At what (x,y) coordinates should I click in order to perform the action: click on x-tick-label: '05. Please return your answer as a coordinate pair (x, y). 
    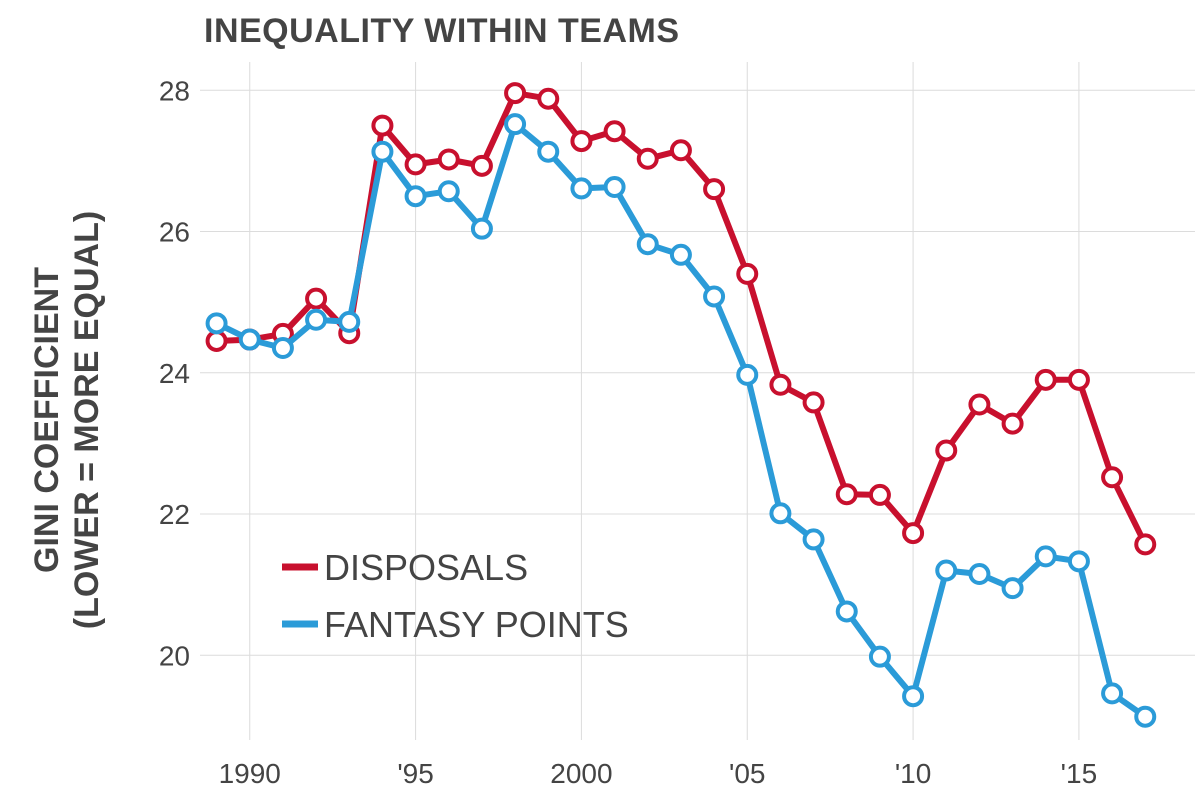
    Looking at the image, I should click on (747, 773).